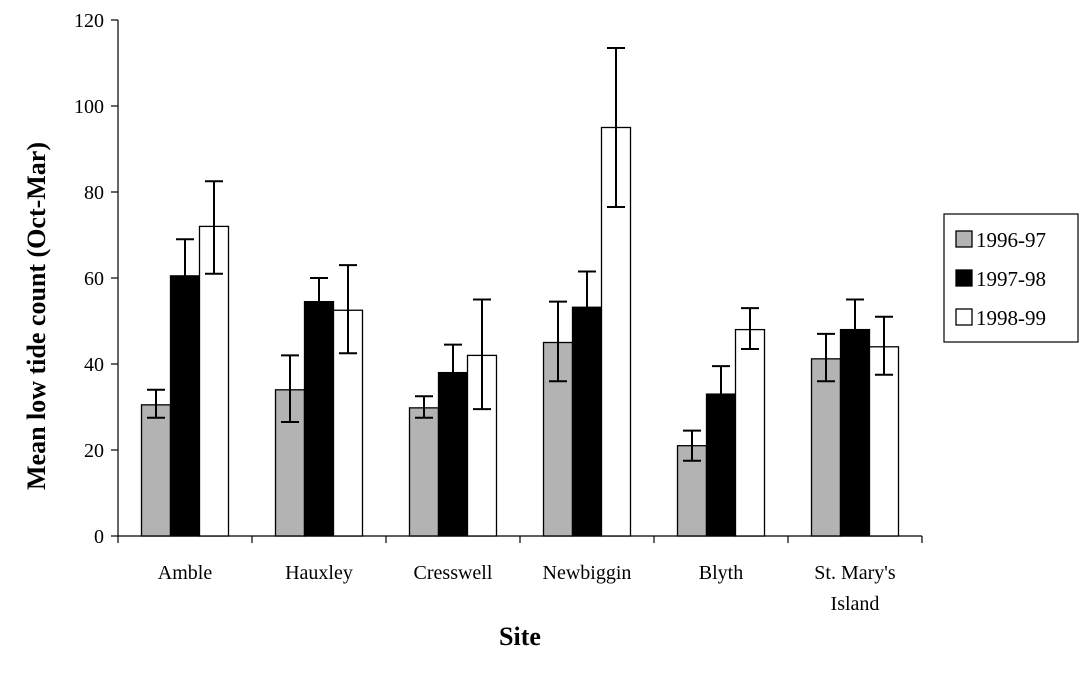 The height and width of the screenshot is (674, 1080). What do you see at coordinates (94, 365) in the screenshot?
I see `y-tick-label: 40` at bounding box center [94, 365].